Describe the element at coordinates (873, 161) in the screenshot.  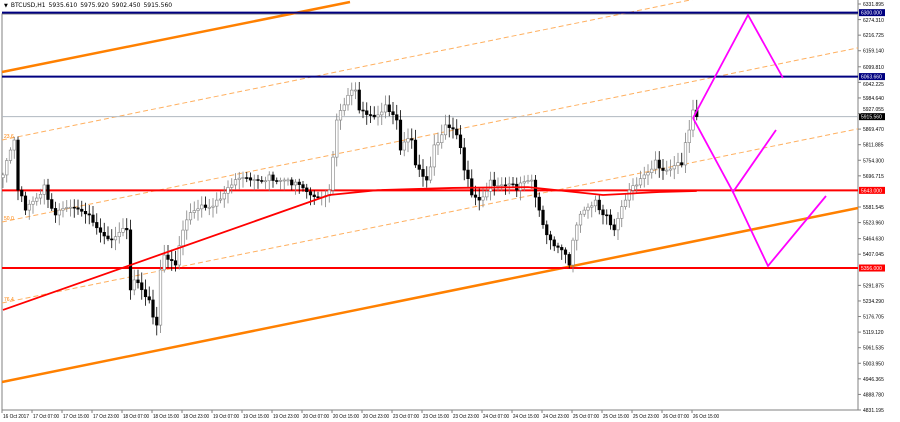
I see `y-tick-label: 5754.300` at that location.